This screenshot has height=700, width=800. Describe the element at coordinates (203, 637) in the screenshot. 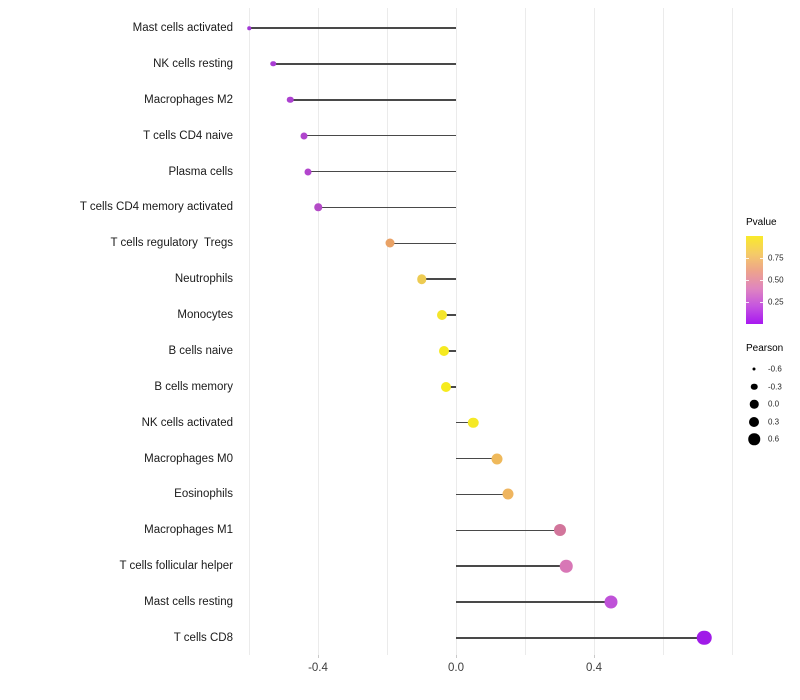

I see `y-axis-label: T cells CD8` at that location.